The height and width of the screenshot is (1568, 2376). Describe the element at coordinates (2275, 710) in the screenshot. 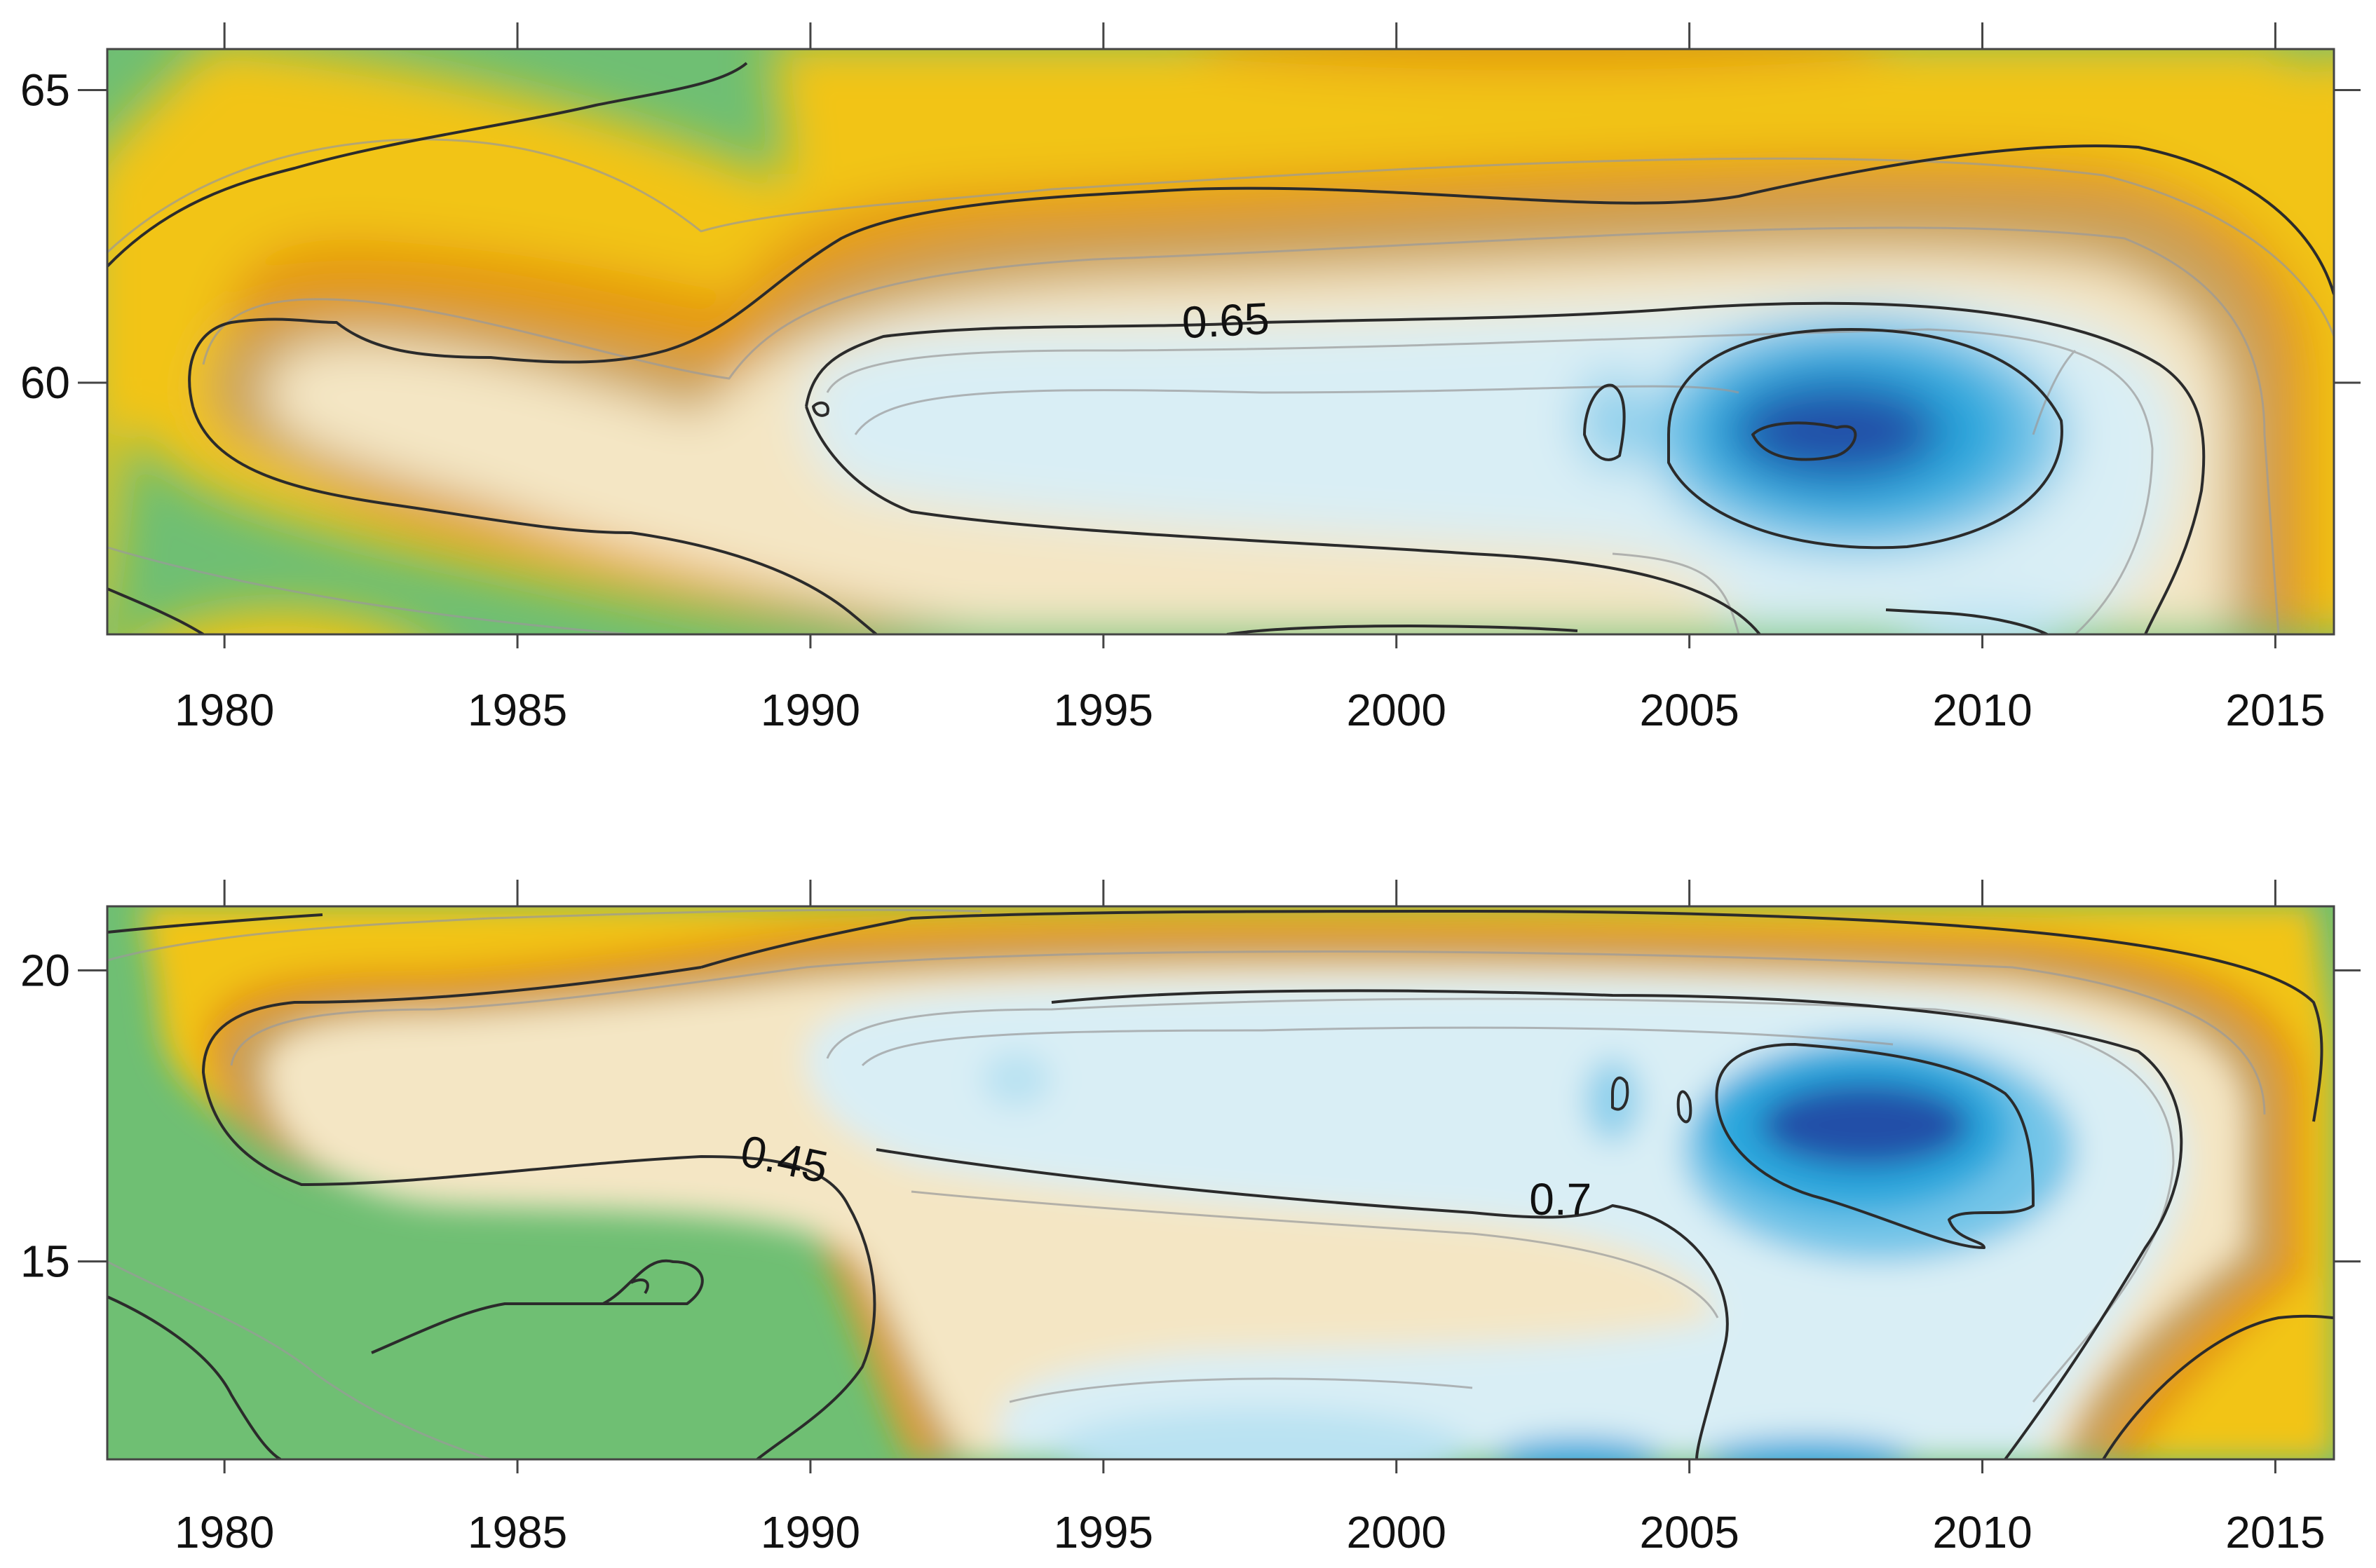

I see `top-x-tick-label: 2015` at that location.